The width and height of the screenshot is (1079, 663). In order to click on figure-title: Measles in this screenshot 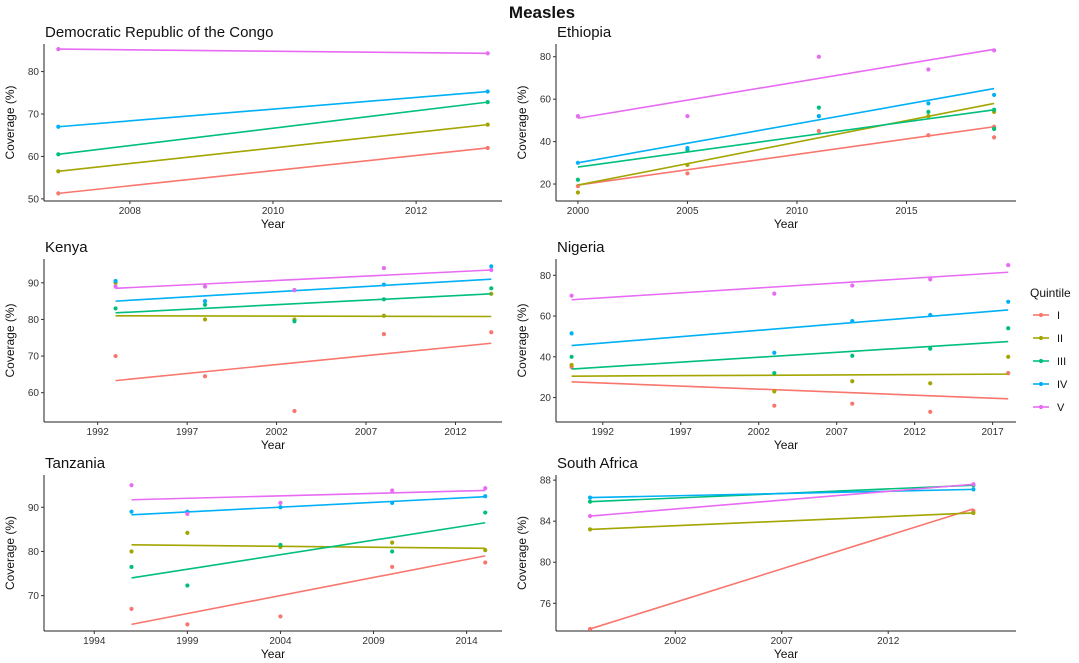, I will do `click(542, 12)`.